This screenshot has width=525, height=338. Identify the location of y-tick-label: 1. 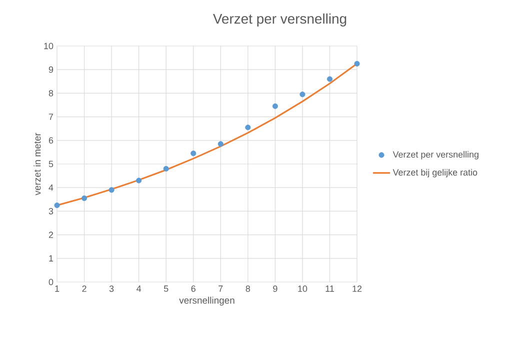
(51, 258).